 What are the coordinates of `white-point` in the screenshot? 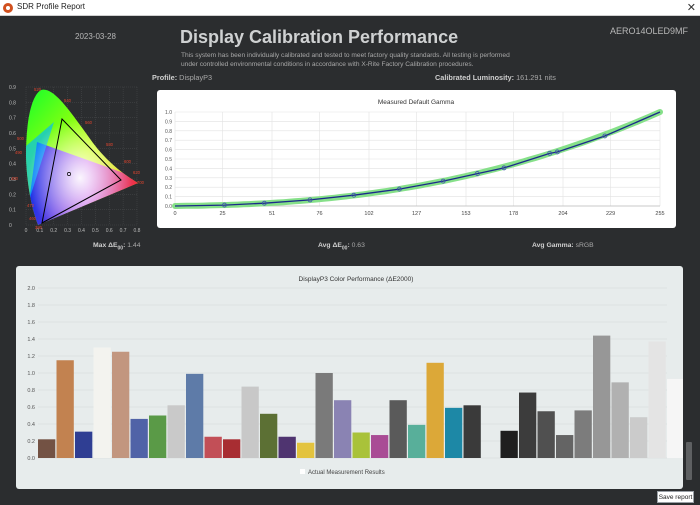 It's located at (69, 174).